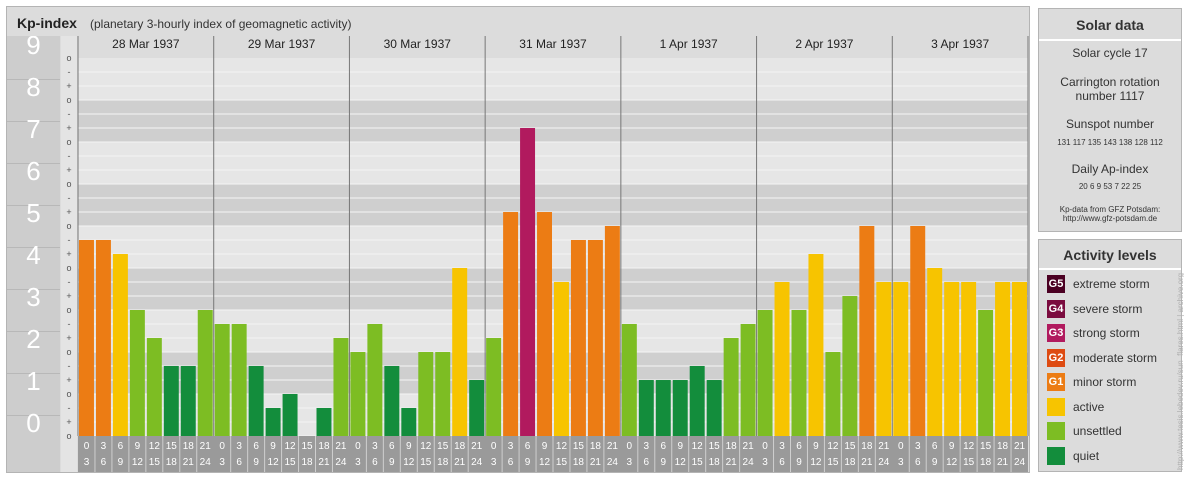  What do you see at coordinates (1105, 382) in the screenshot?
I see `legend-label: minor storm` at bounding box center [1105, 382].